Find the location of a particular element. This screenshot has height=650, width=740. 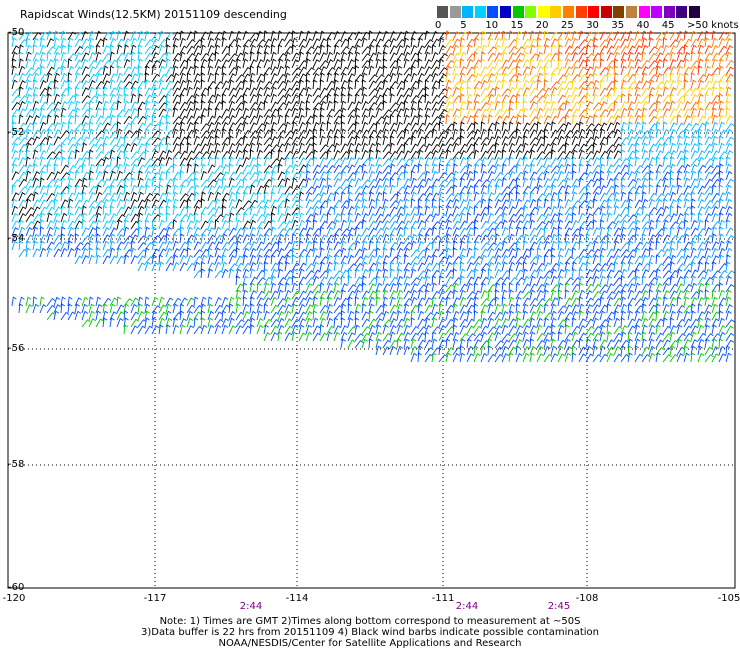

legend-label: >50 knots is located at coordinates (713, 25).